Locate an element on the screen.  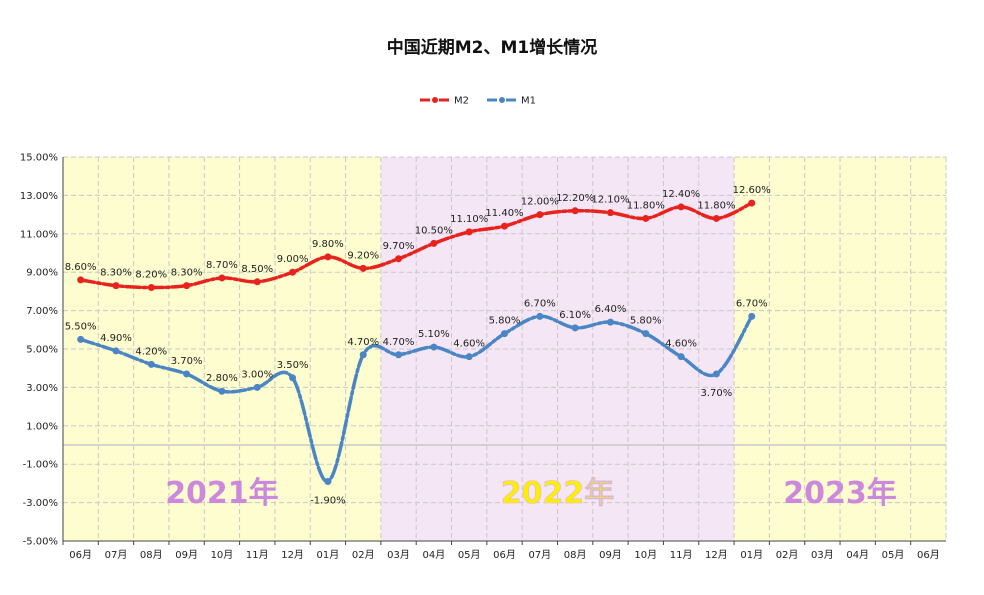
legend-label: M2 is located at coordinates (461, 101).